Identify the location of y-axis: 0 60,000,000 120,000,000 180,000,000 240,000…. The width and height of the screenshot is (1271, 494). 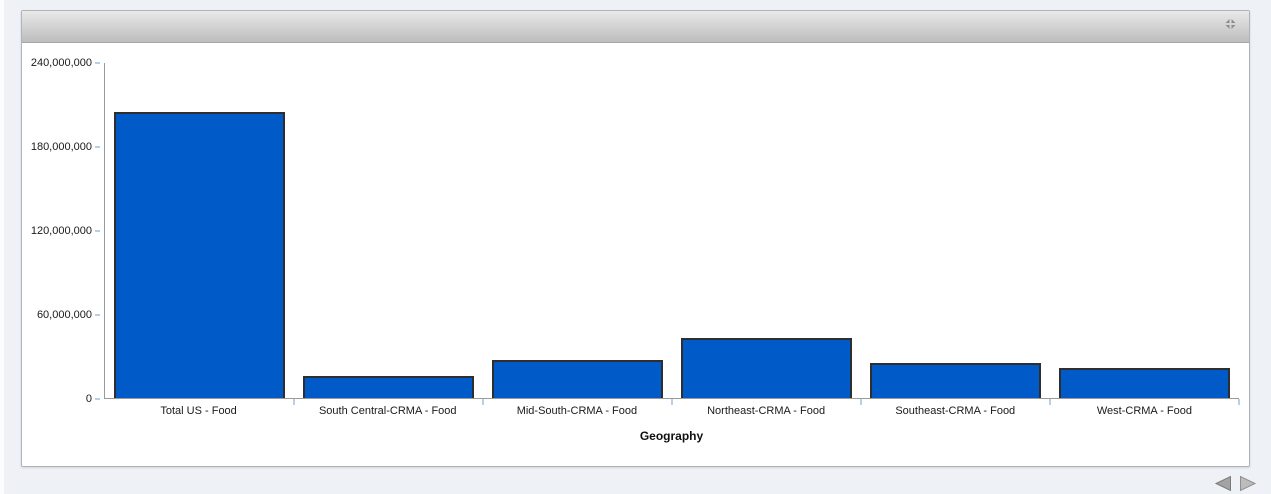
(61, 231).